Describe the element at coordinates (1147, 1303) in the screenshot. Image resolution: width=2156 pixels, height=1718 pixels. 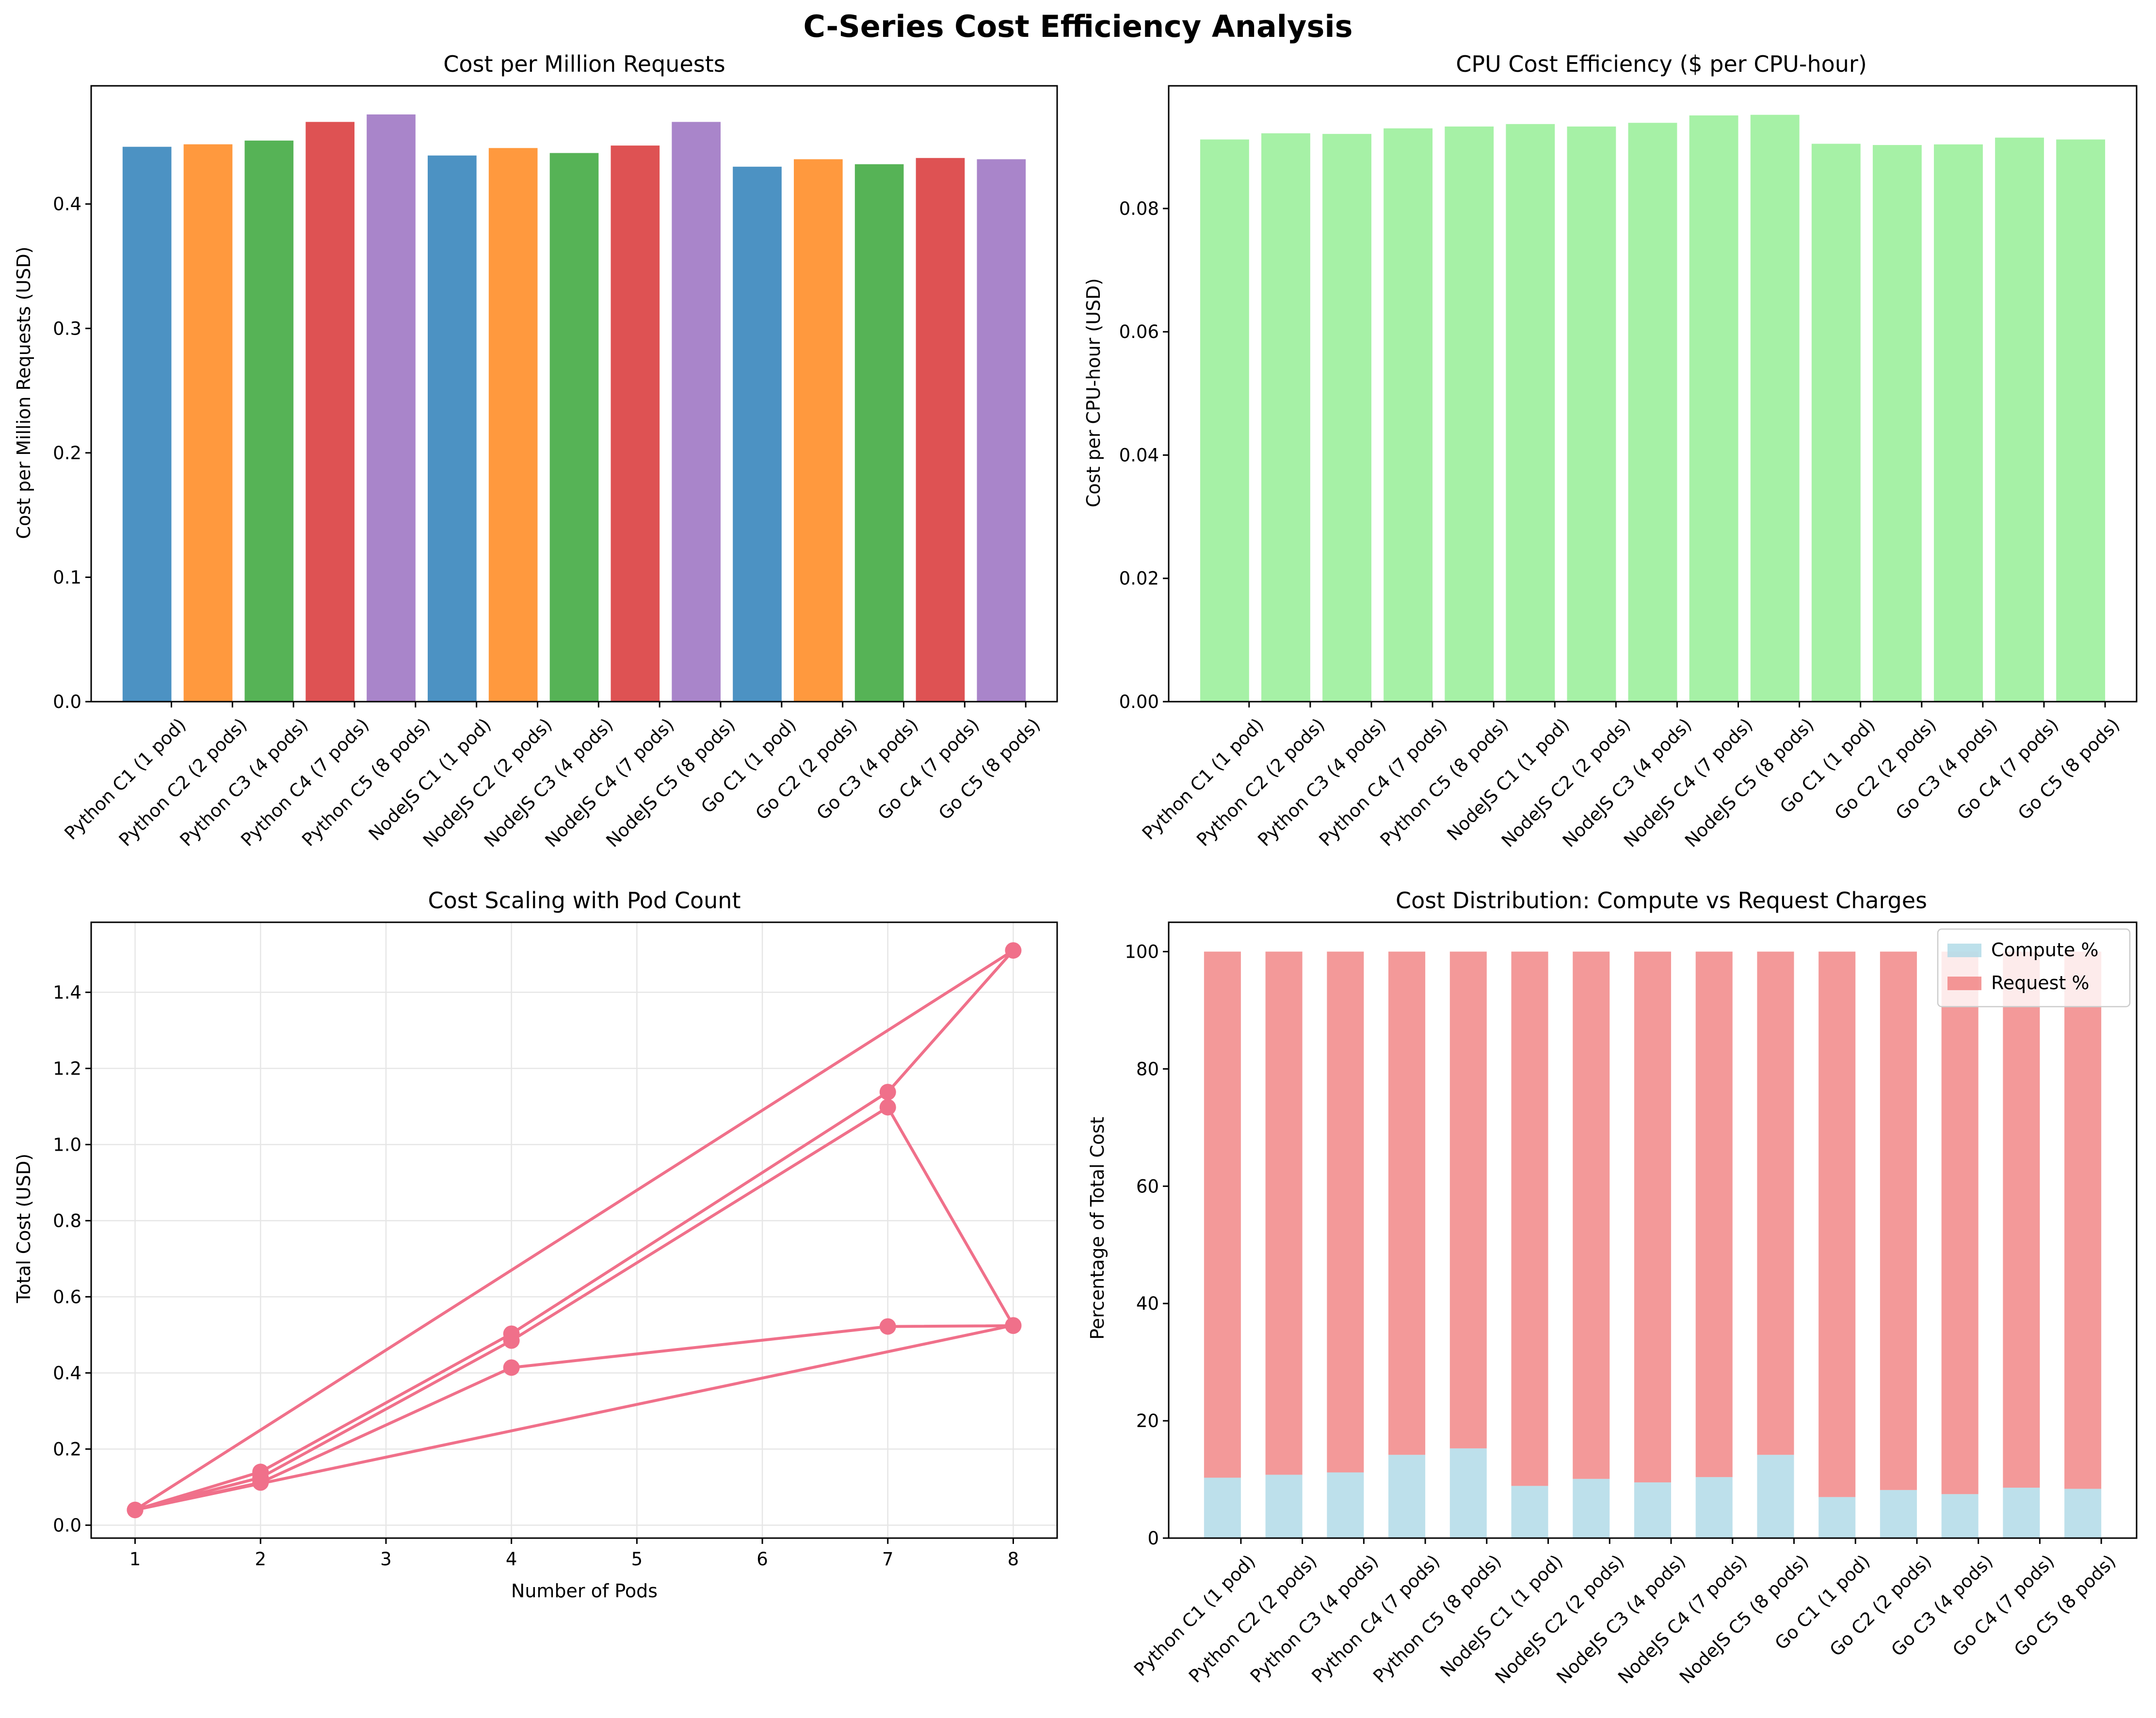
I see `y-tick-label: 40` at that location.